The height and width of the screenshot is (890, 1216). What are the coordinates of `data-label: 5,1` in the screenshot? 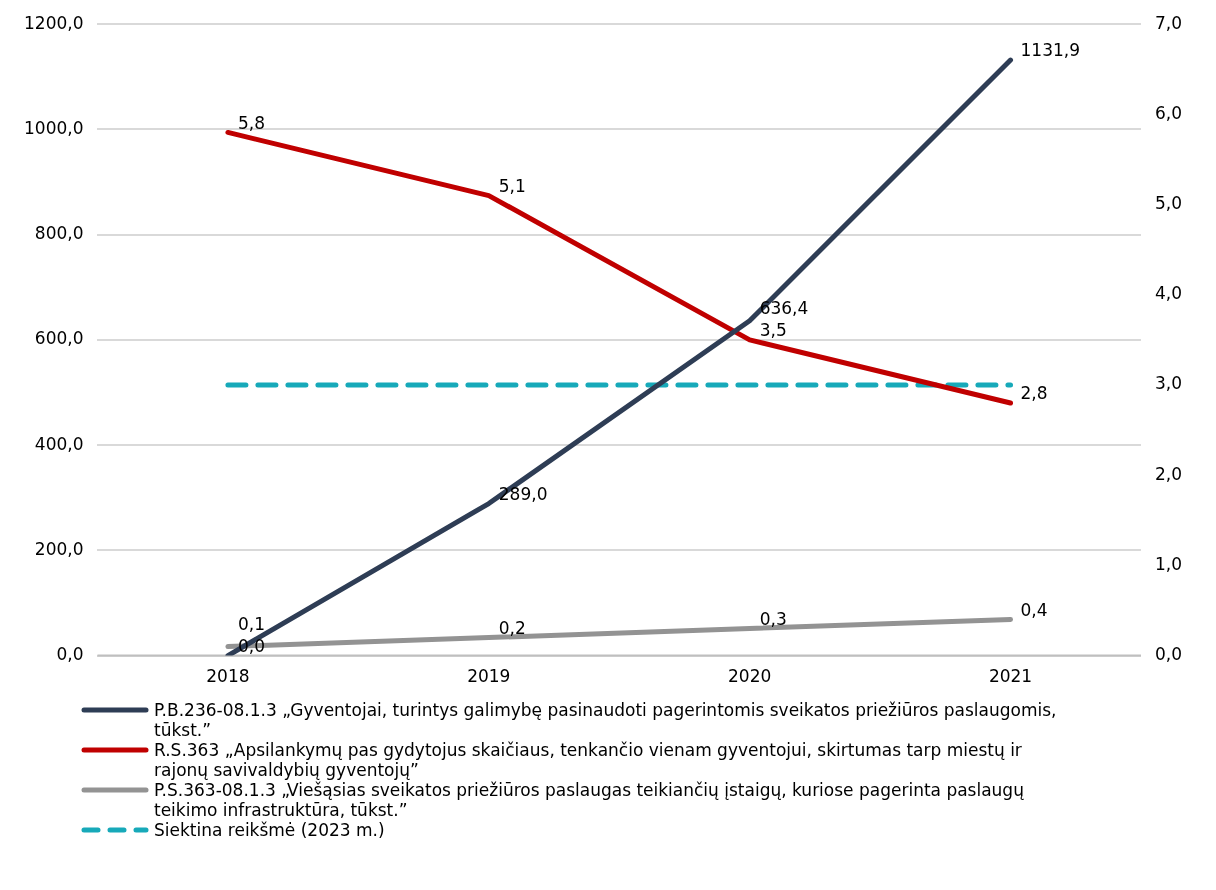 It's located at (512, 186).